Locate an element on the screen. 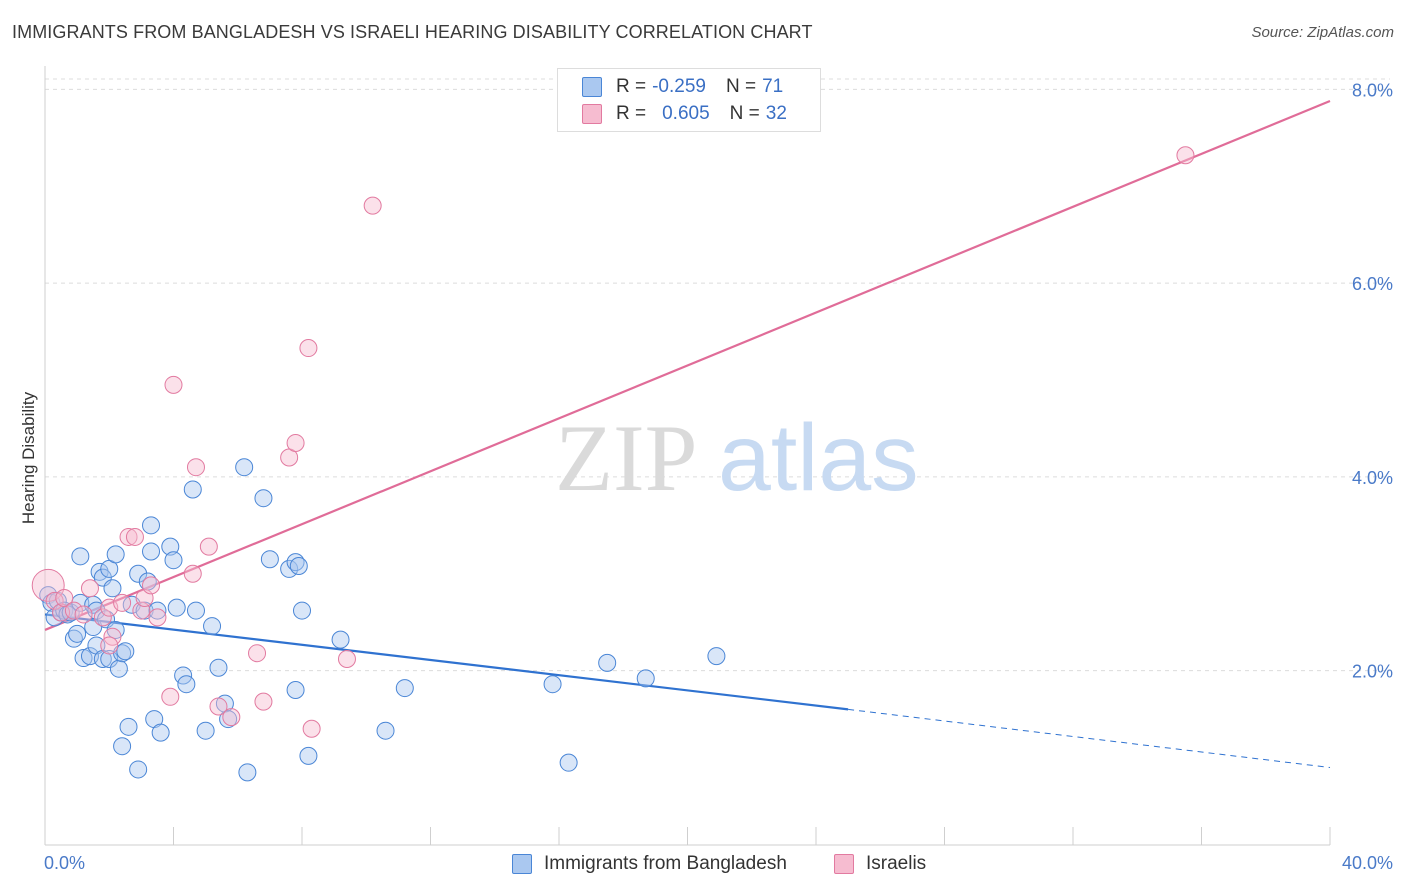  legend-n-value: 32 is located at coordinates (776, 113).